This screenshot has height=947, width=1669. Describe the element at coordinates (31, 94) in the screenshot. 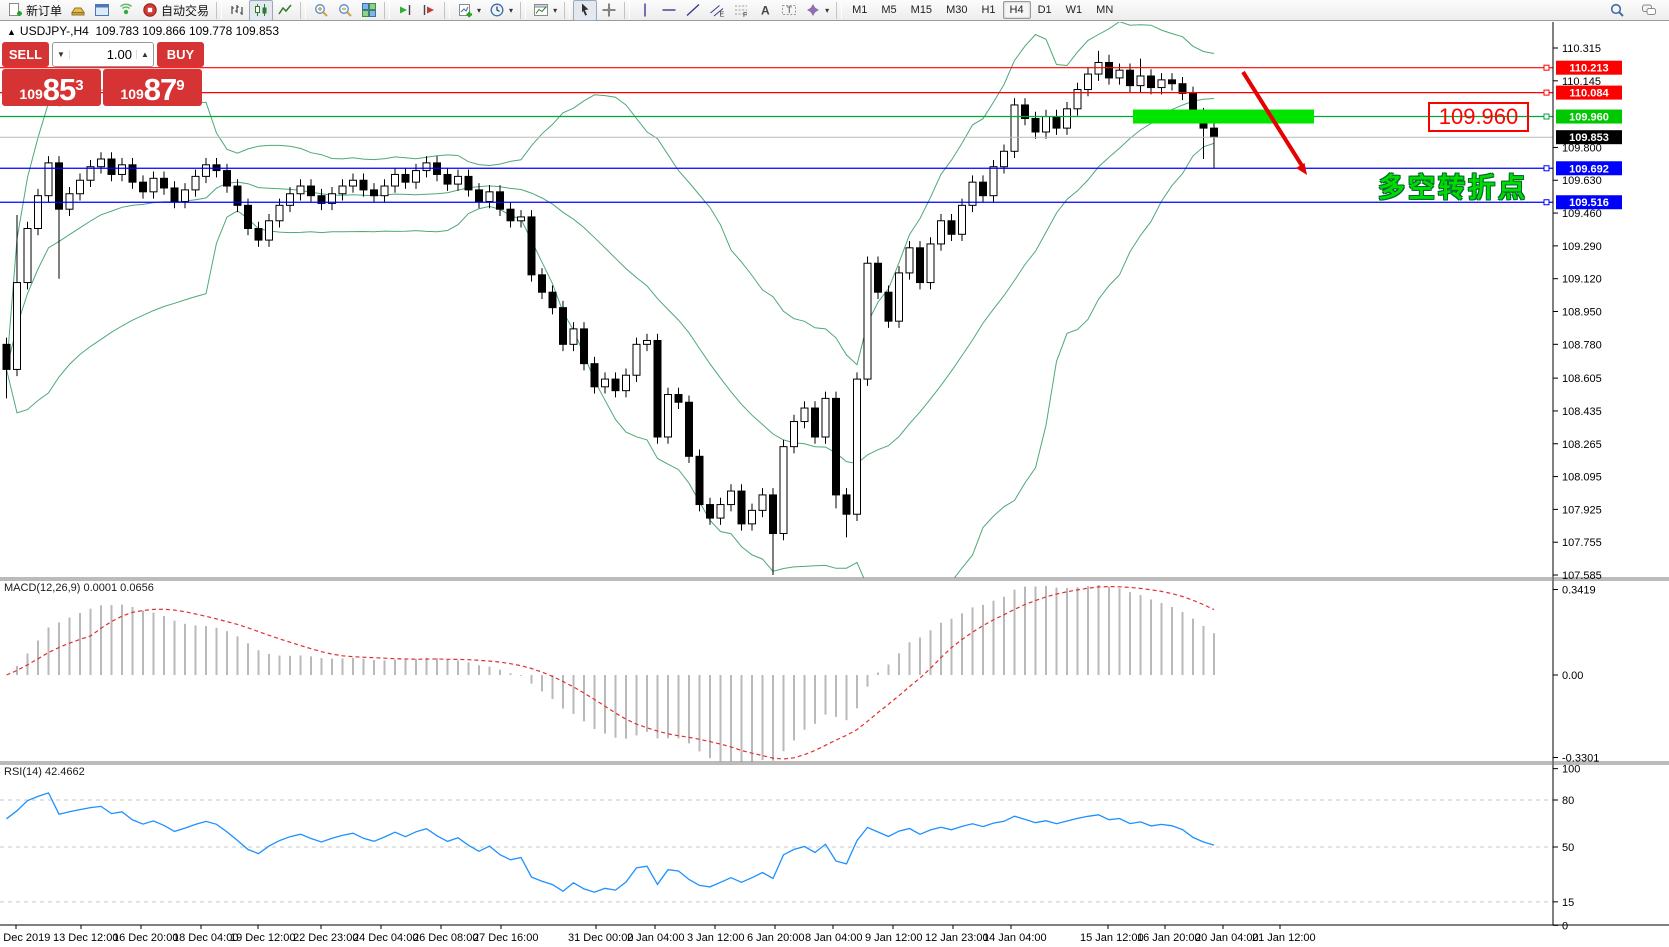

I see `sell-price-figure: 109` at that location.